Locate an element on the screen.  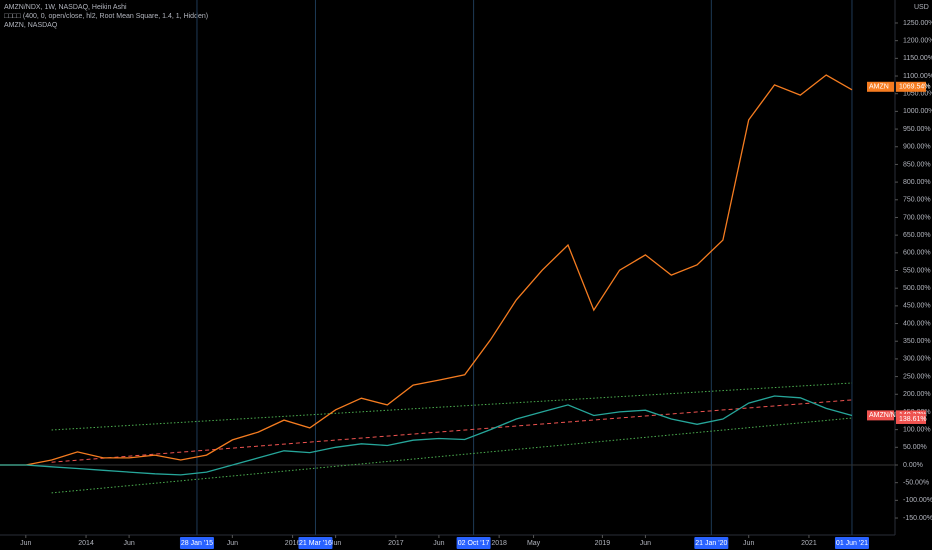
marker-label: 02 Oct '17 is located at coordinates (474, 543).